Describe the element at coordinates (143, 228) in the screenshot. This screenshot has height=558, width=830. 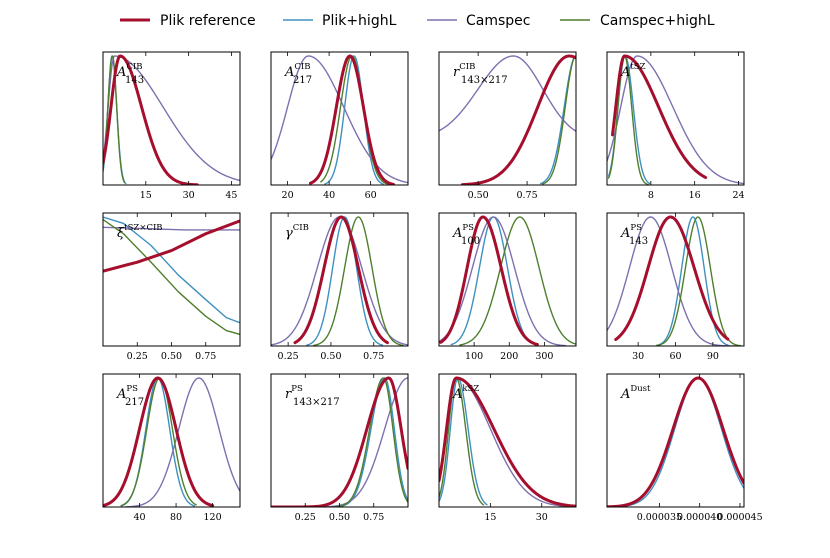
I see `panel-superscript: tSZ×CIB` at that location.